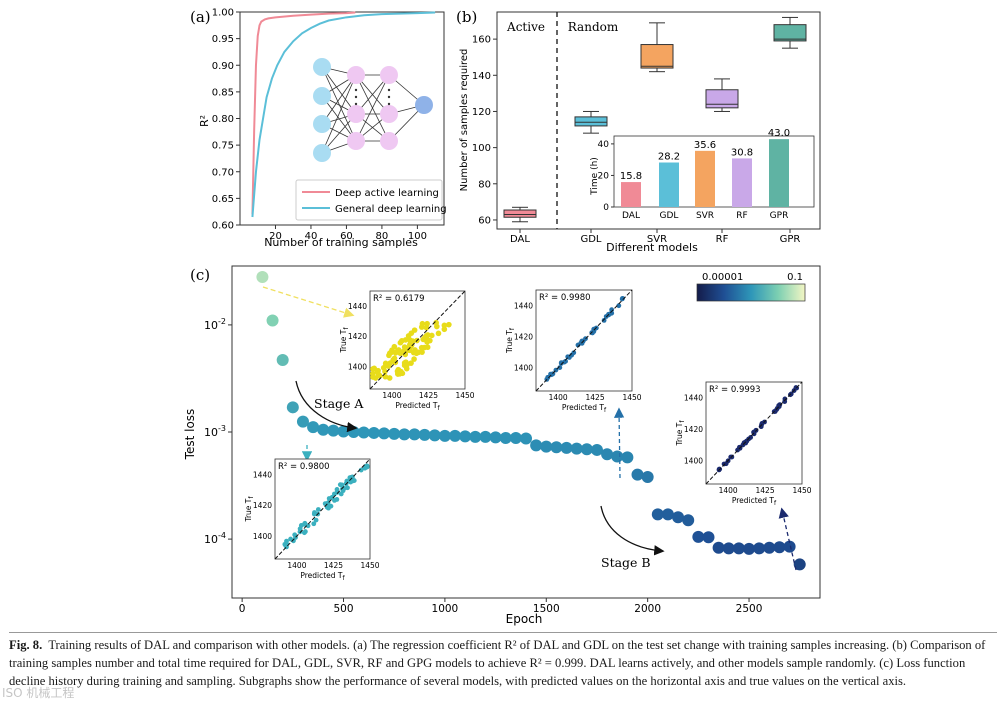 The height and width of the screenshot is (717, 1005). I want to click on neural-network-icon, so click(373, 110).